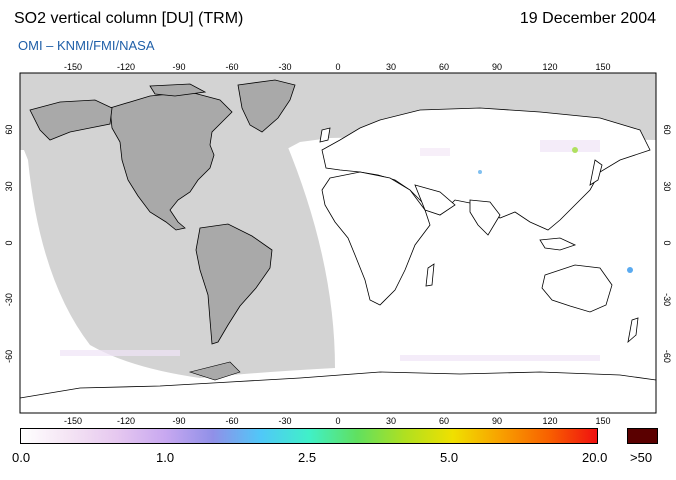 Image resolution: width=676 pixels, height=480 pixels. What do you see at coordinates (587, 18) in the screenshot?
I see `map-date: 19 December 2004` at bounding box center [587, 18].